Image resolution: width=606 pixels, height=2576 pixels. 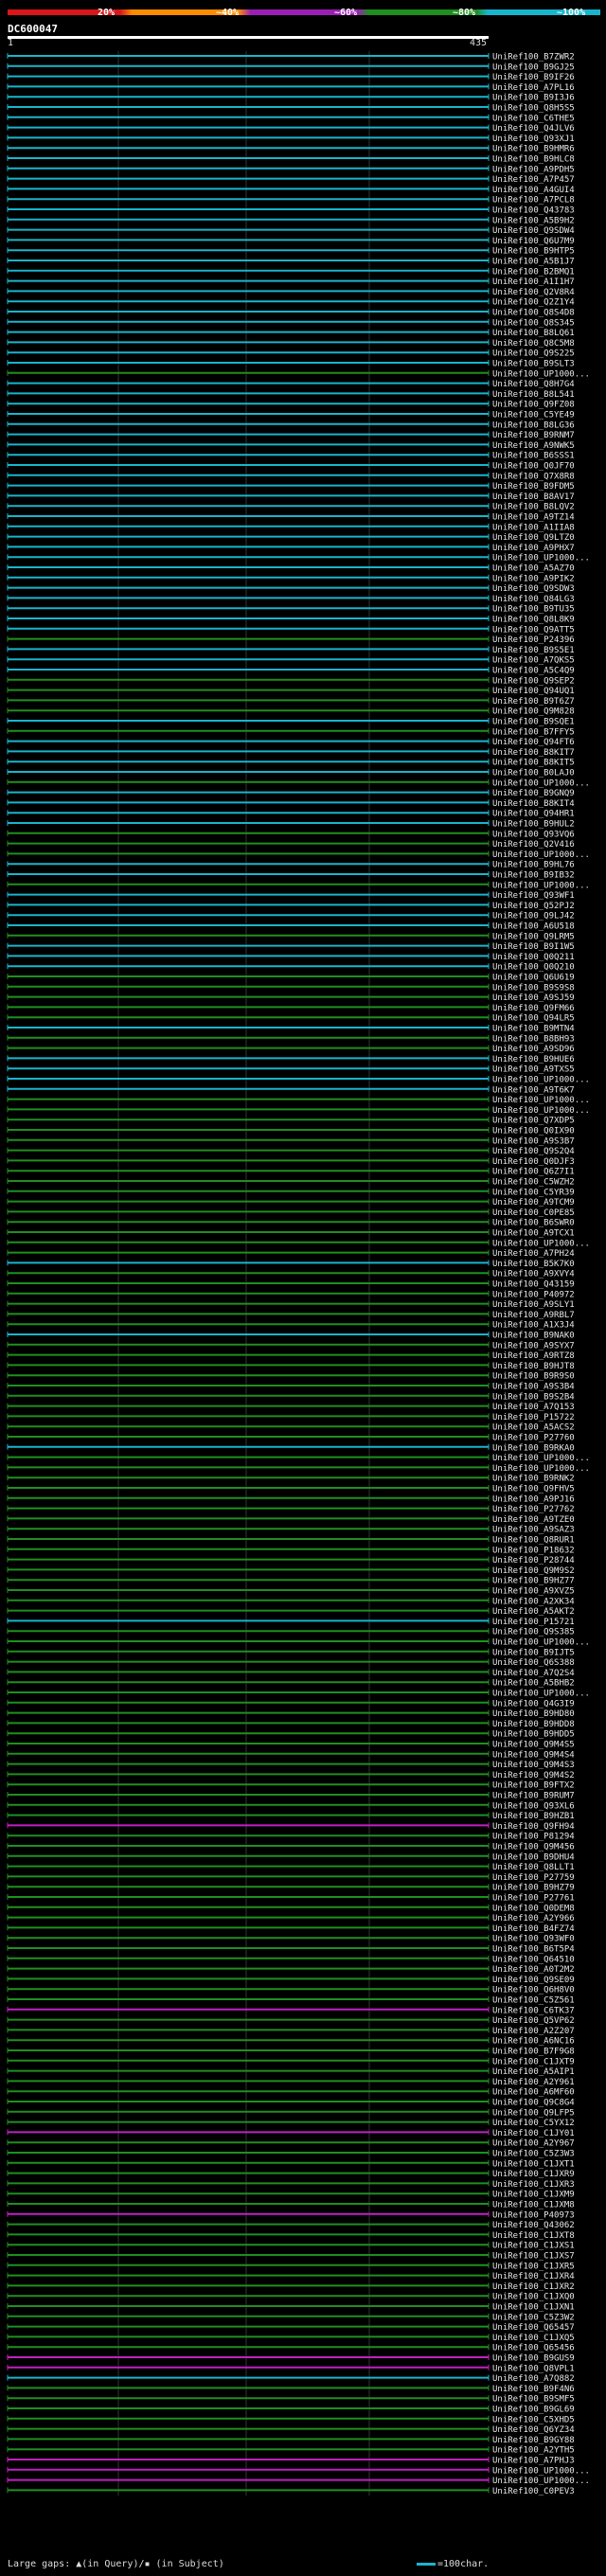 What do you see at coordinates (533, 1070) in the screenshot?
I see `subject-id-label: UniRef100_A9TXS5` at bounding box center [533, 1070].